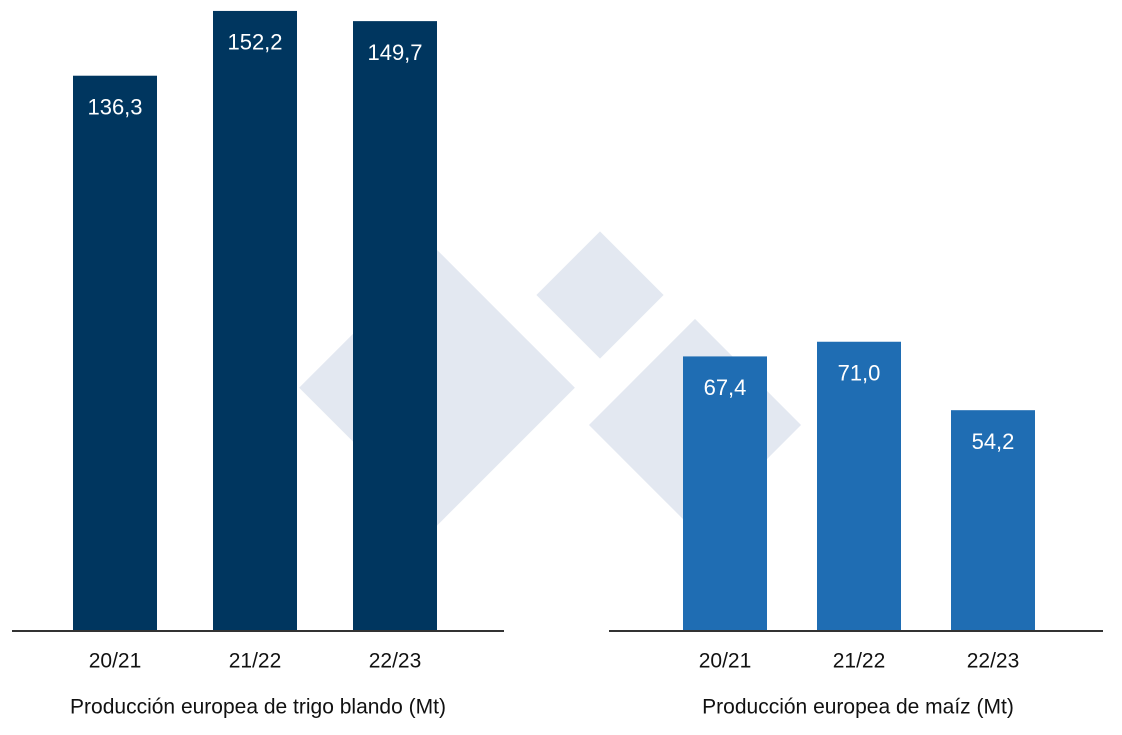 Image resolution: width=1122 pixels, height=735 pixels. What do you see at coordinates (725, 387) in the screenshot?
I see `value-label: 67,4` at bounding box center [725, 387].